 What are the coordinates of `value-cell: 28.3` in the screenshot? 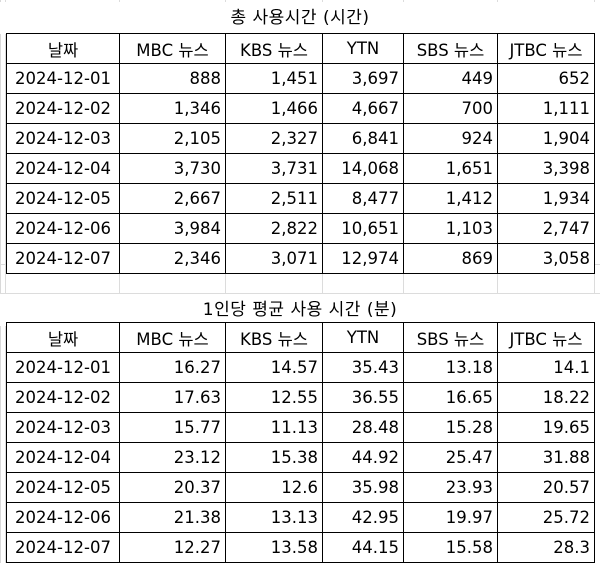 It's located at (546, 547).